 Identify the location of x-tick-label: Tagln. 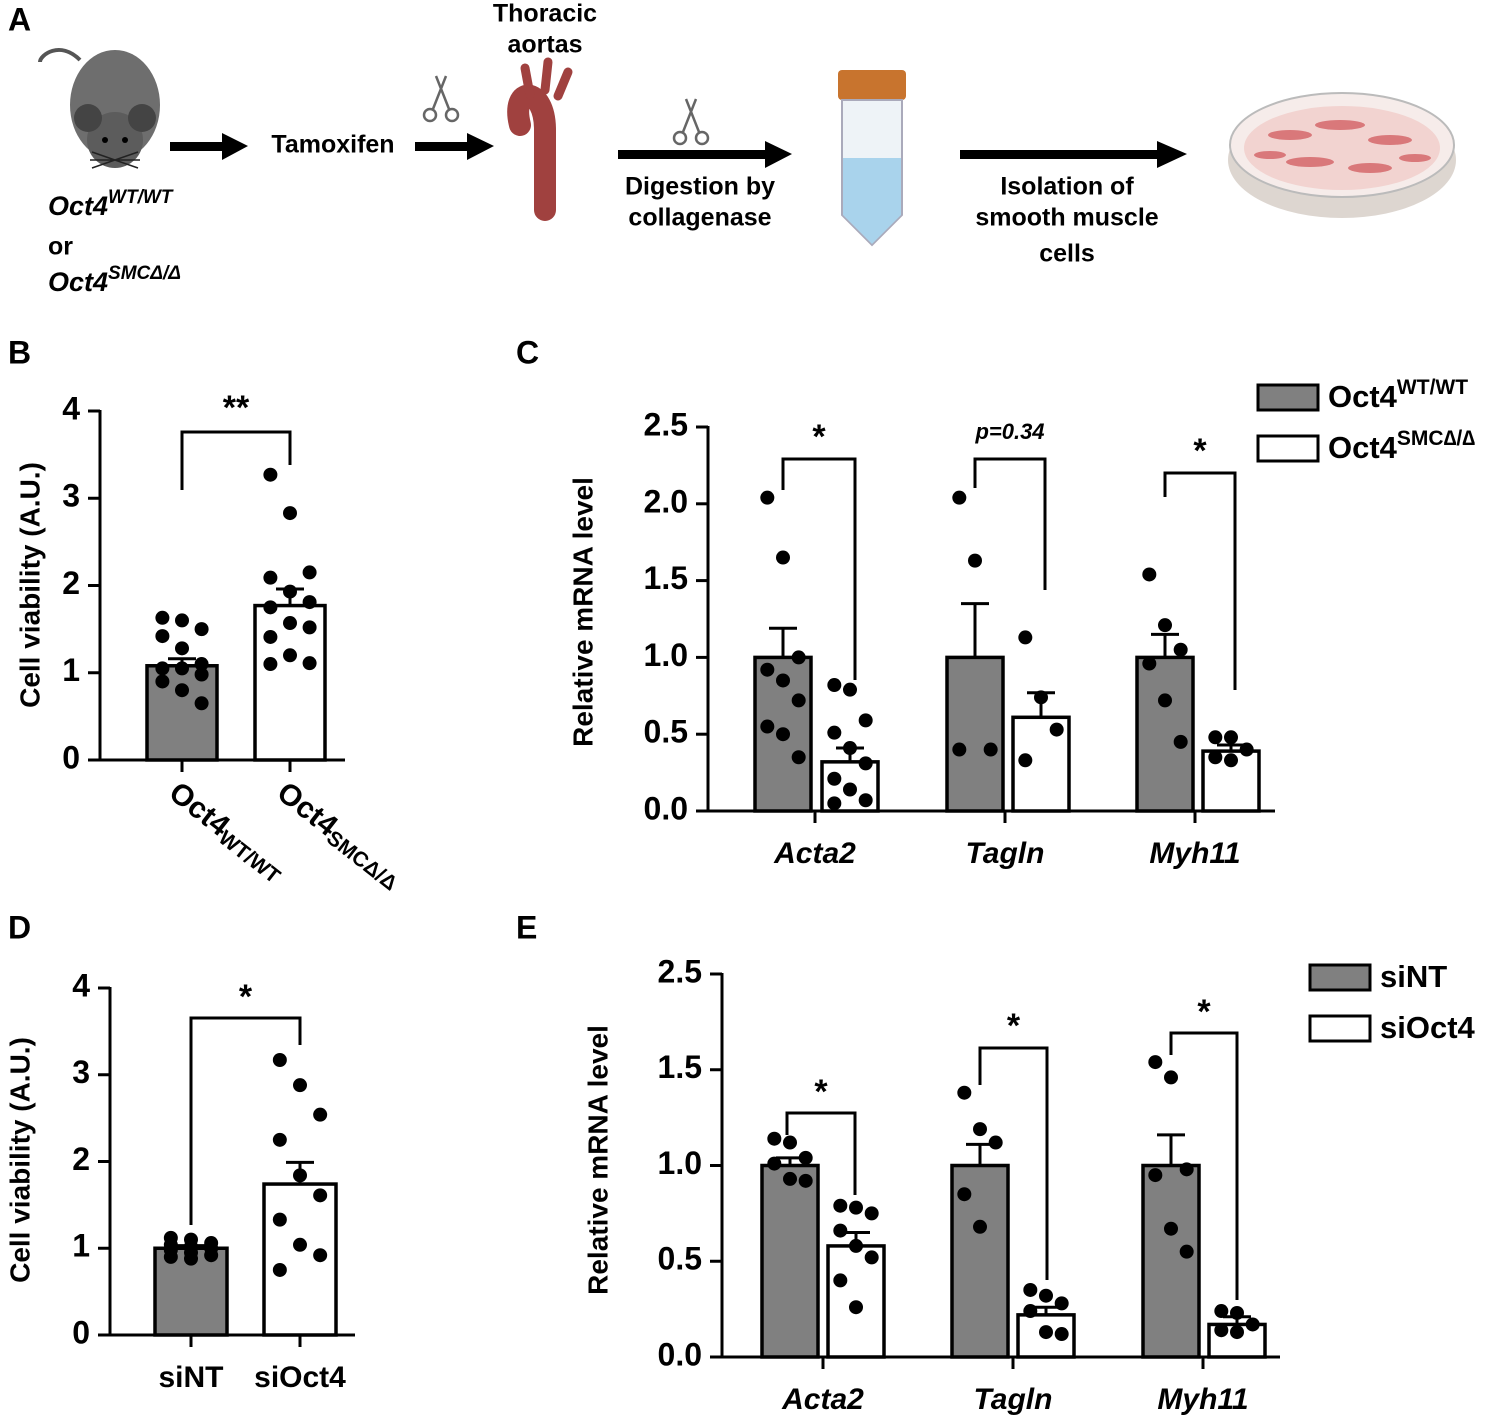
(1013, 1399).